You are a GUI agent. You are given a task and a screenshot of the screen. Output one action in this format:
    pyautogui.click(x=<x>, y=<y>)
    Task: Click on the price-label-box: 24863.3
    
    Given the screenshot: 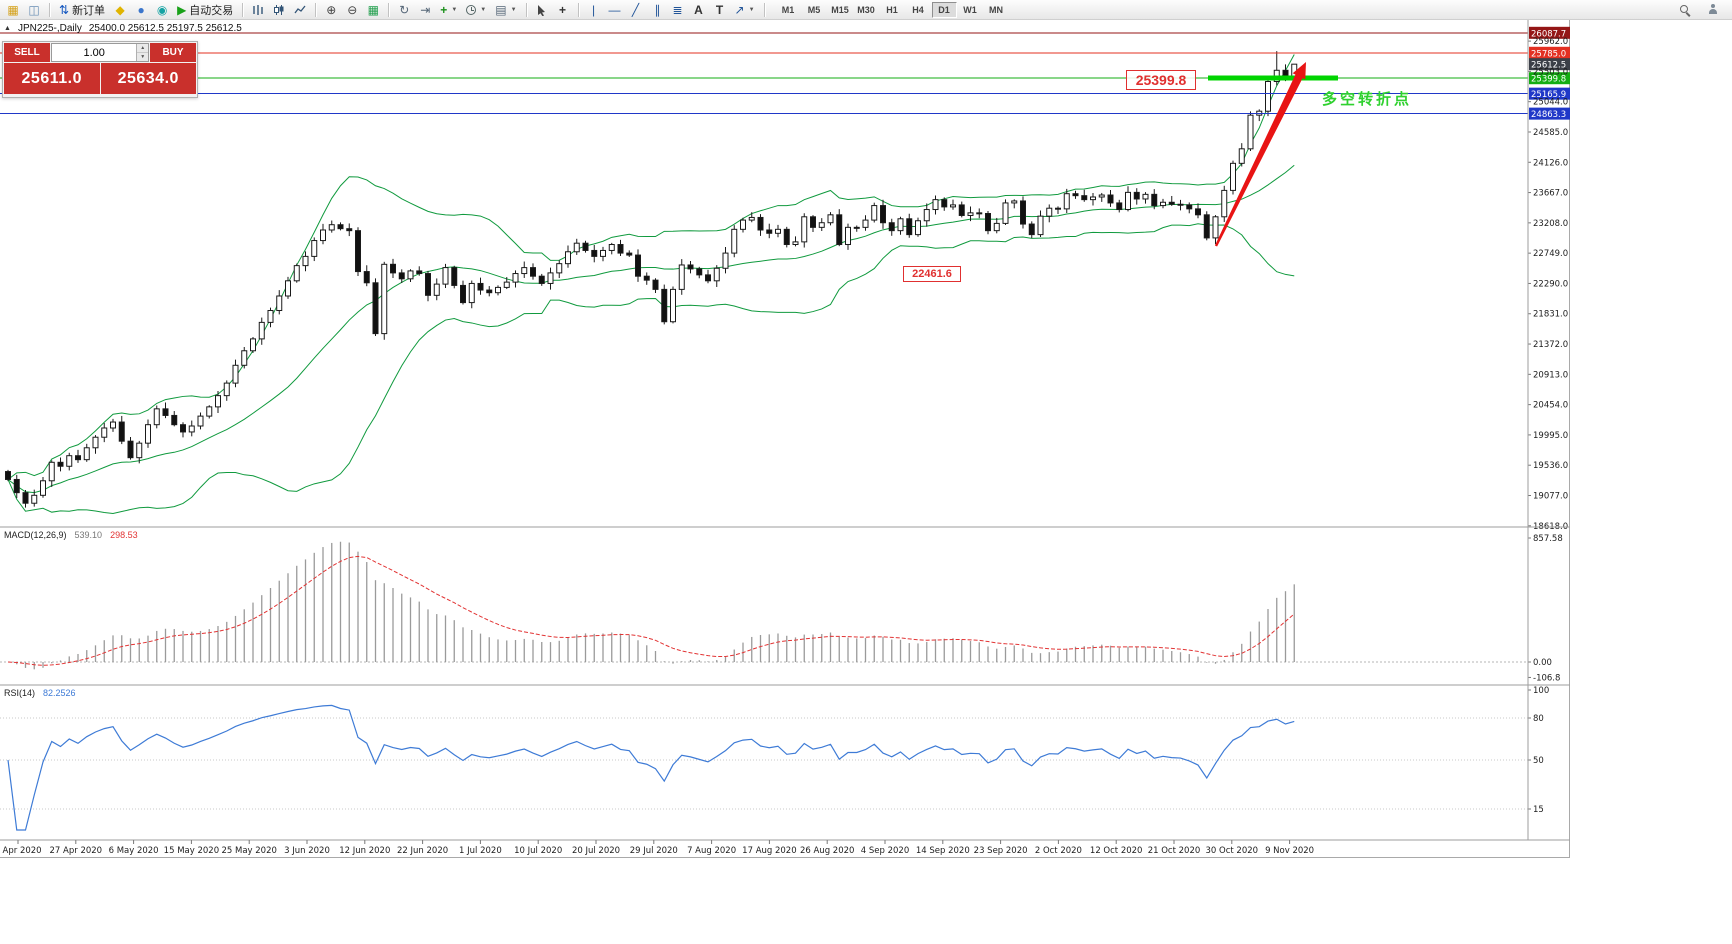 What is the action you would take?
    pyautogui.click(x=1549, y=113)
    